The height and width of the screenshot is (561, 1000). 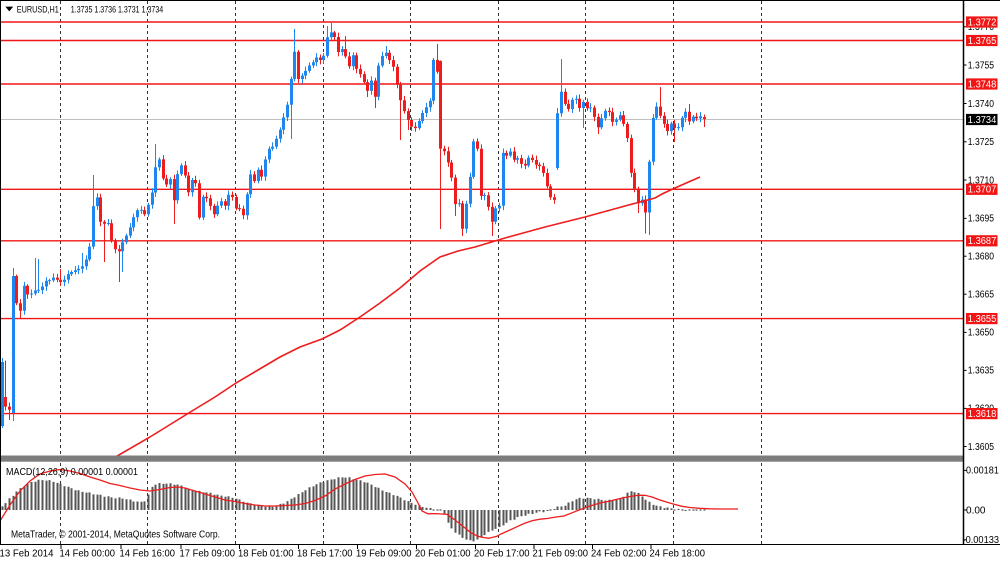 What do you see at coordinates (981, 295) in the screenshot?
I see `svg-text: 1.3665` at bounding box center [981, 295].